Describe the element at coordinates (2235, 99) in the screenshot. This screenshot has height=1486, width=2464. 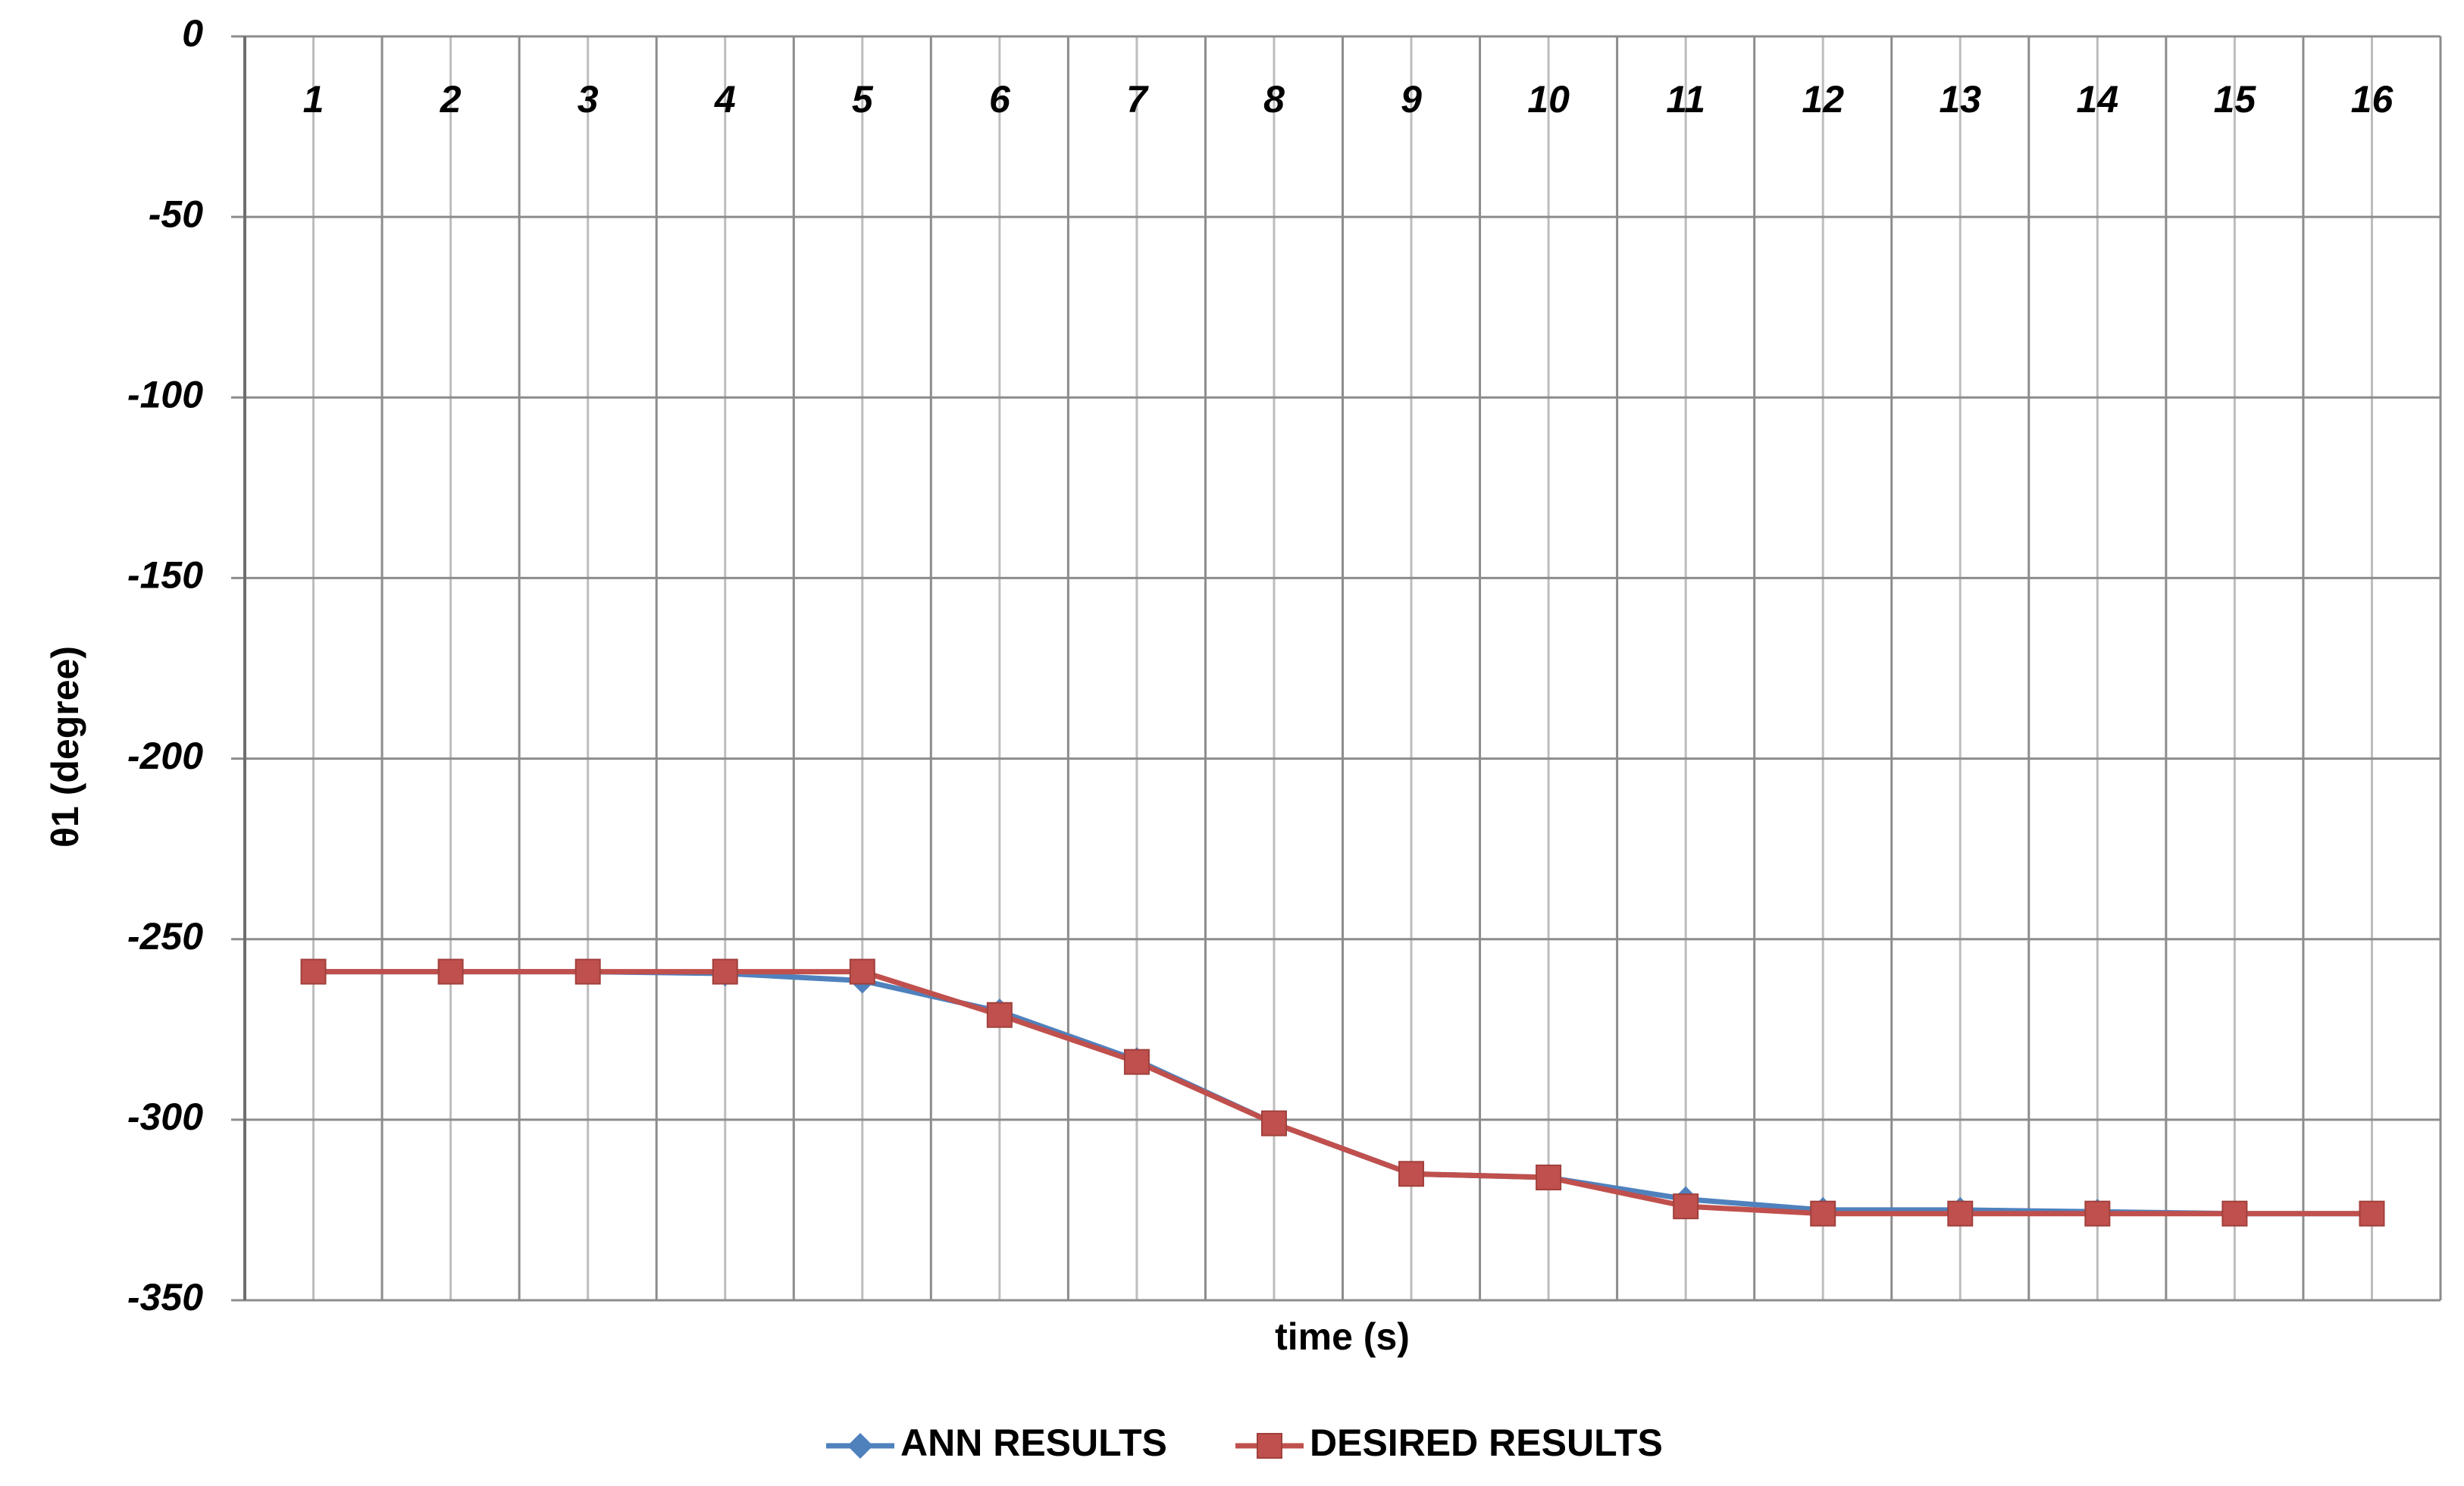
I see `x-tick-label: 15` at that location.